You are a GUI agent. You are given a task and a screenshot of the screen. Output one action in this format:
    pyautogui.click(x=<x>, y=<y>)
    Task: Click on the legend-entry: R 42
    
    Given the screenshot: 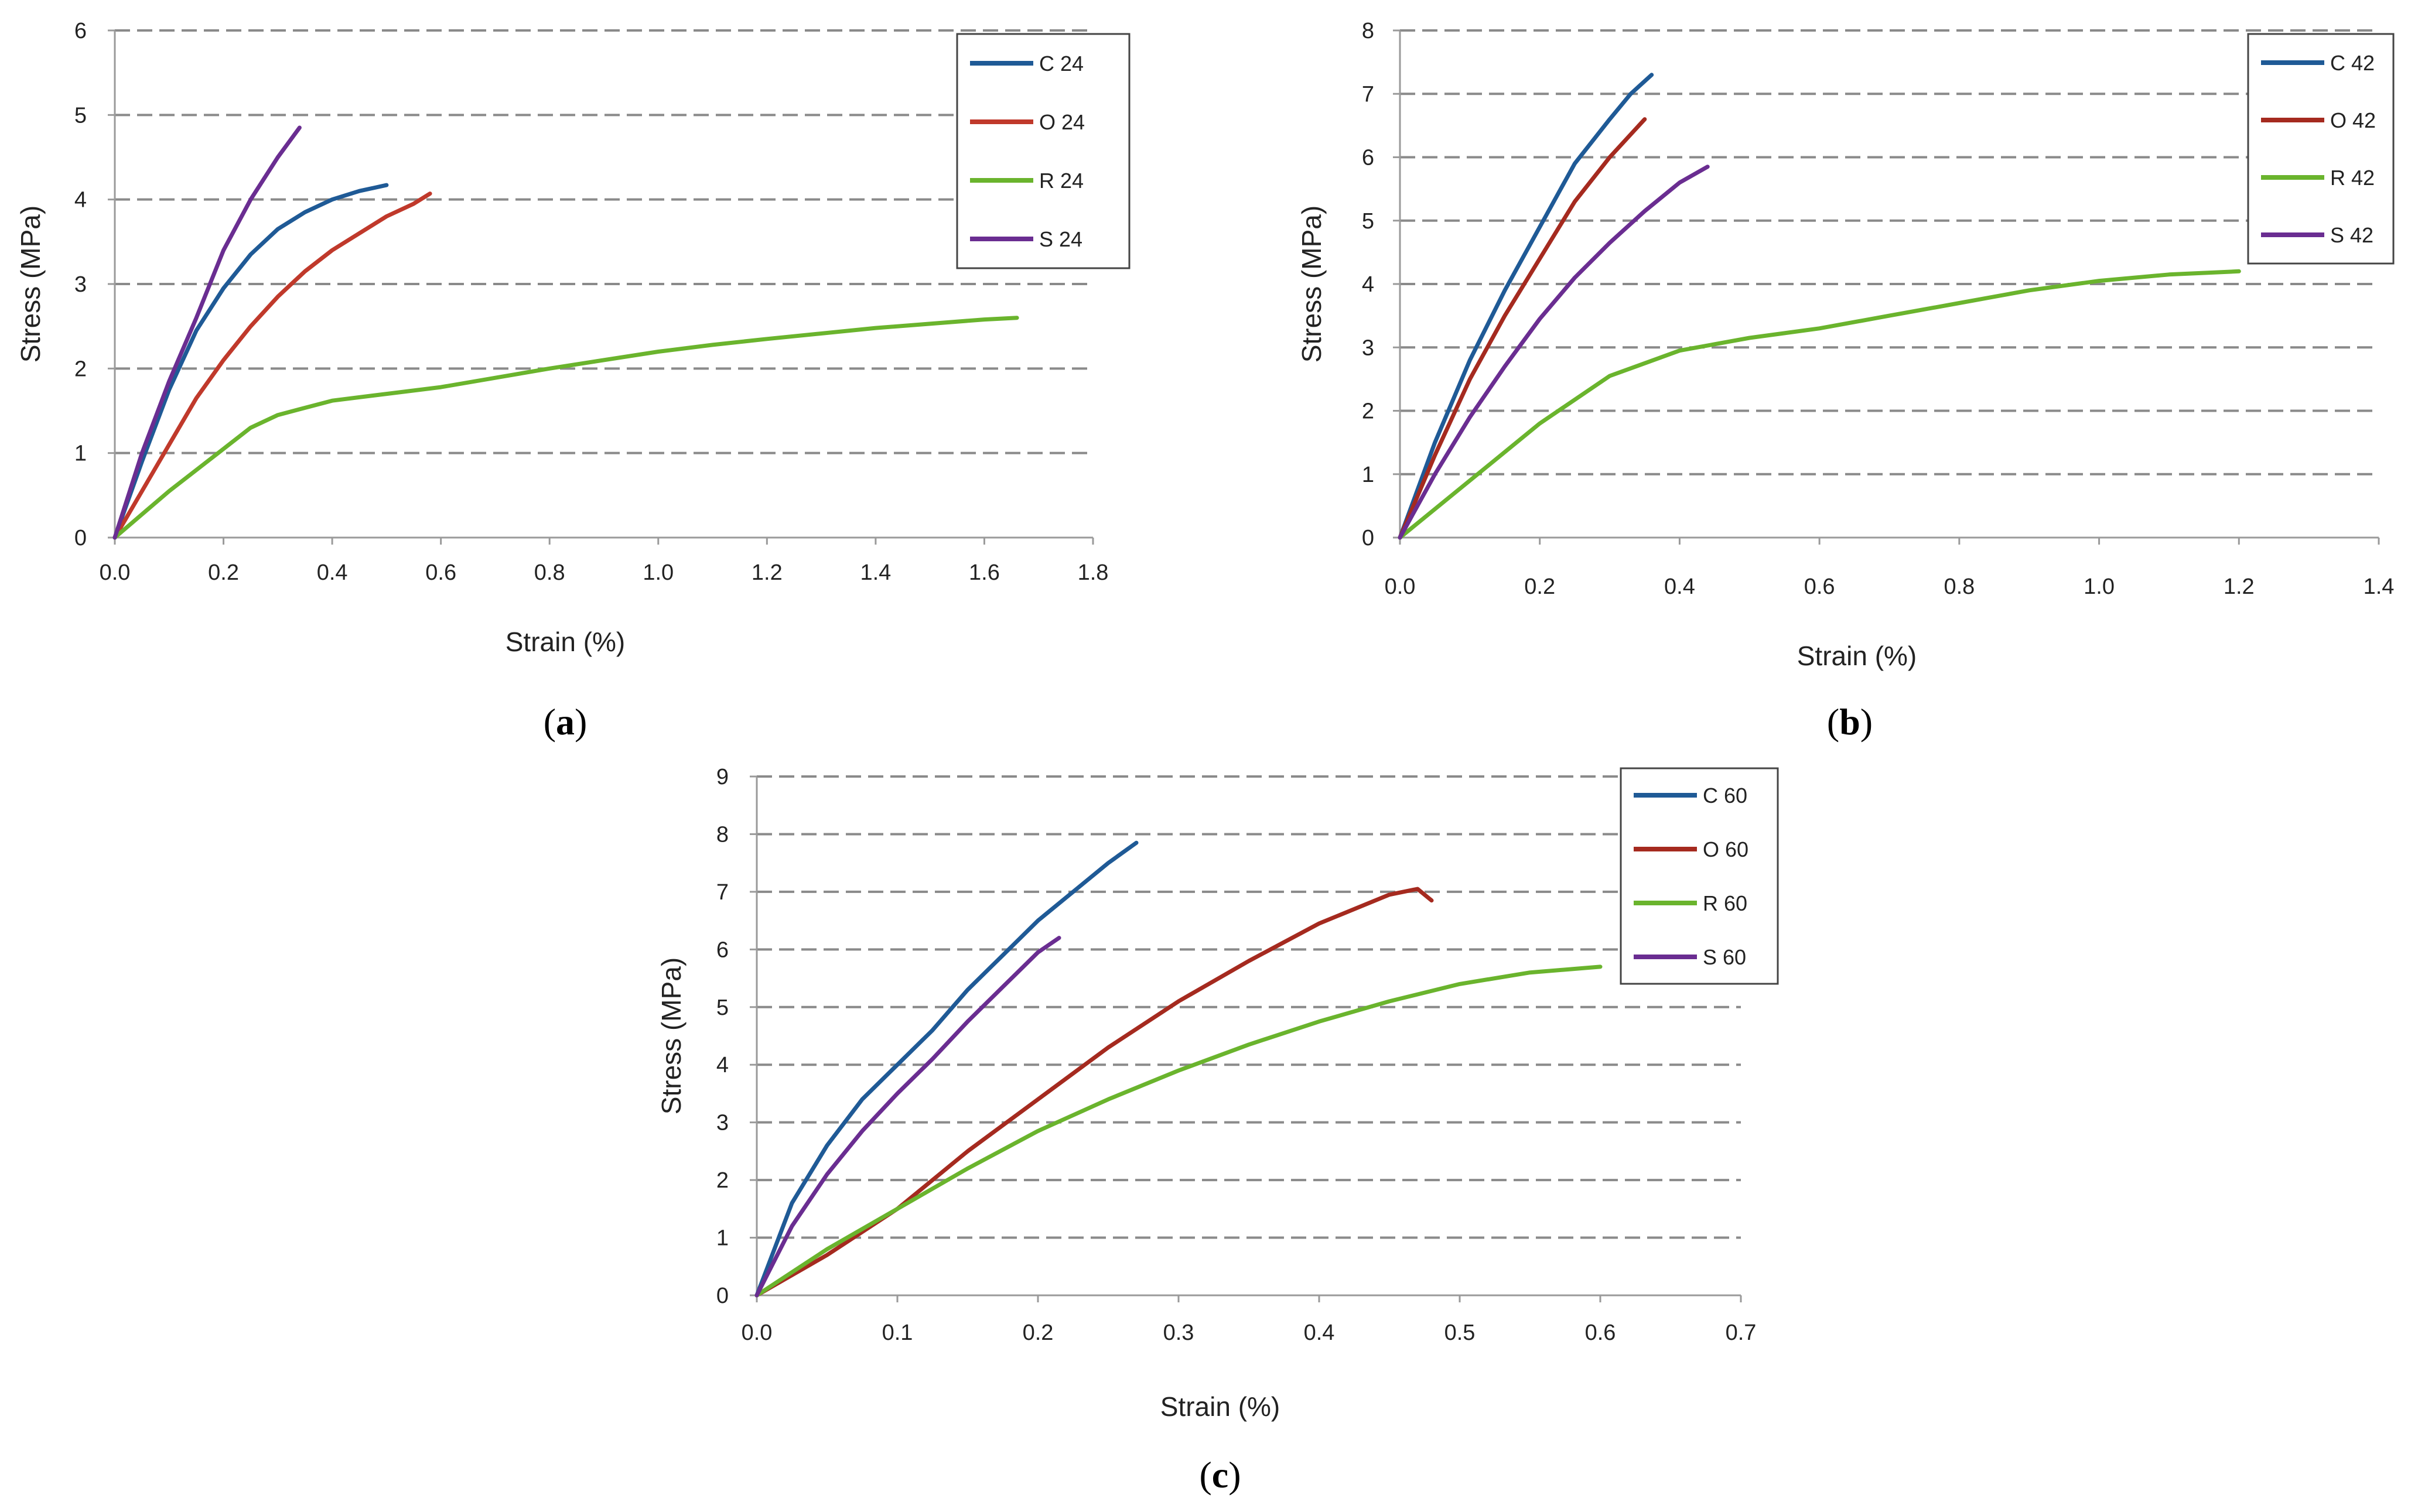 What is the action you would take?
    pyautogui.click(x=2352, y=178)
    